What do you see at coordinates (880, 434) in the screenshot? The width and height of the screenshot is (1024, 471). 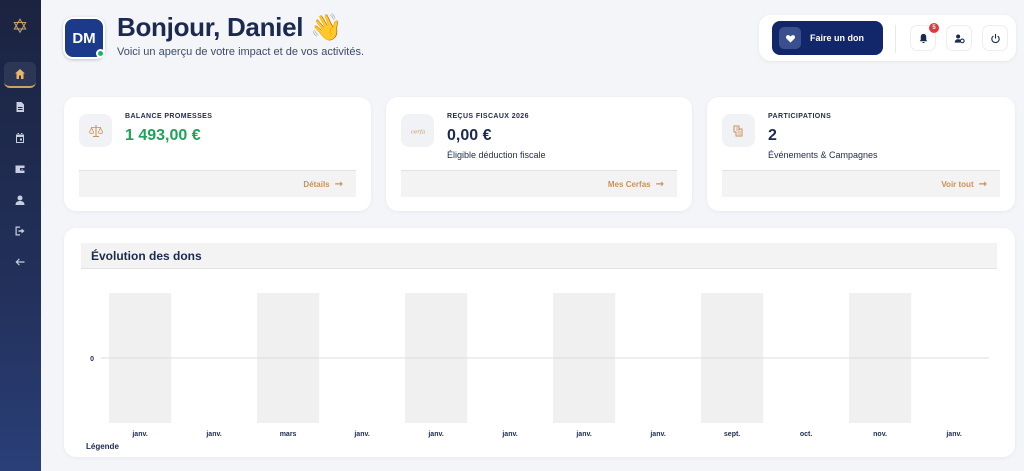 I see `x-tick-label: nov.` at bounding box center [880, 434].